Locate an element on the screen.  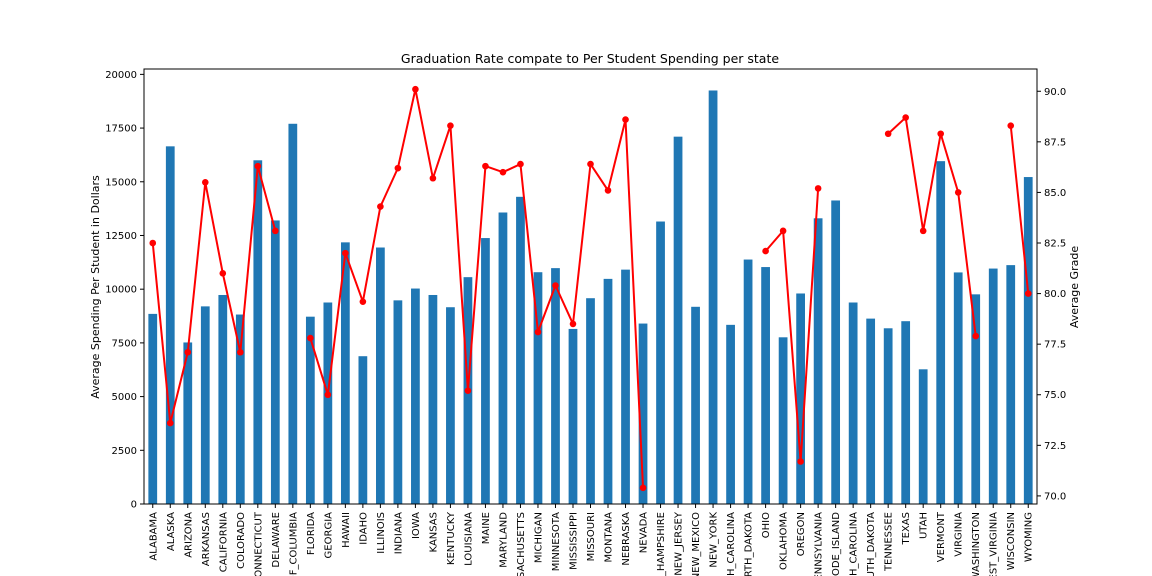
y-tick-label-left: 0 is located at coordinates (134, 505).